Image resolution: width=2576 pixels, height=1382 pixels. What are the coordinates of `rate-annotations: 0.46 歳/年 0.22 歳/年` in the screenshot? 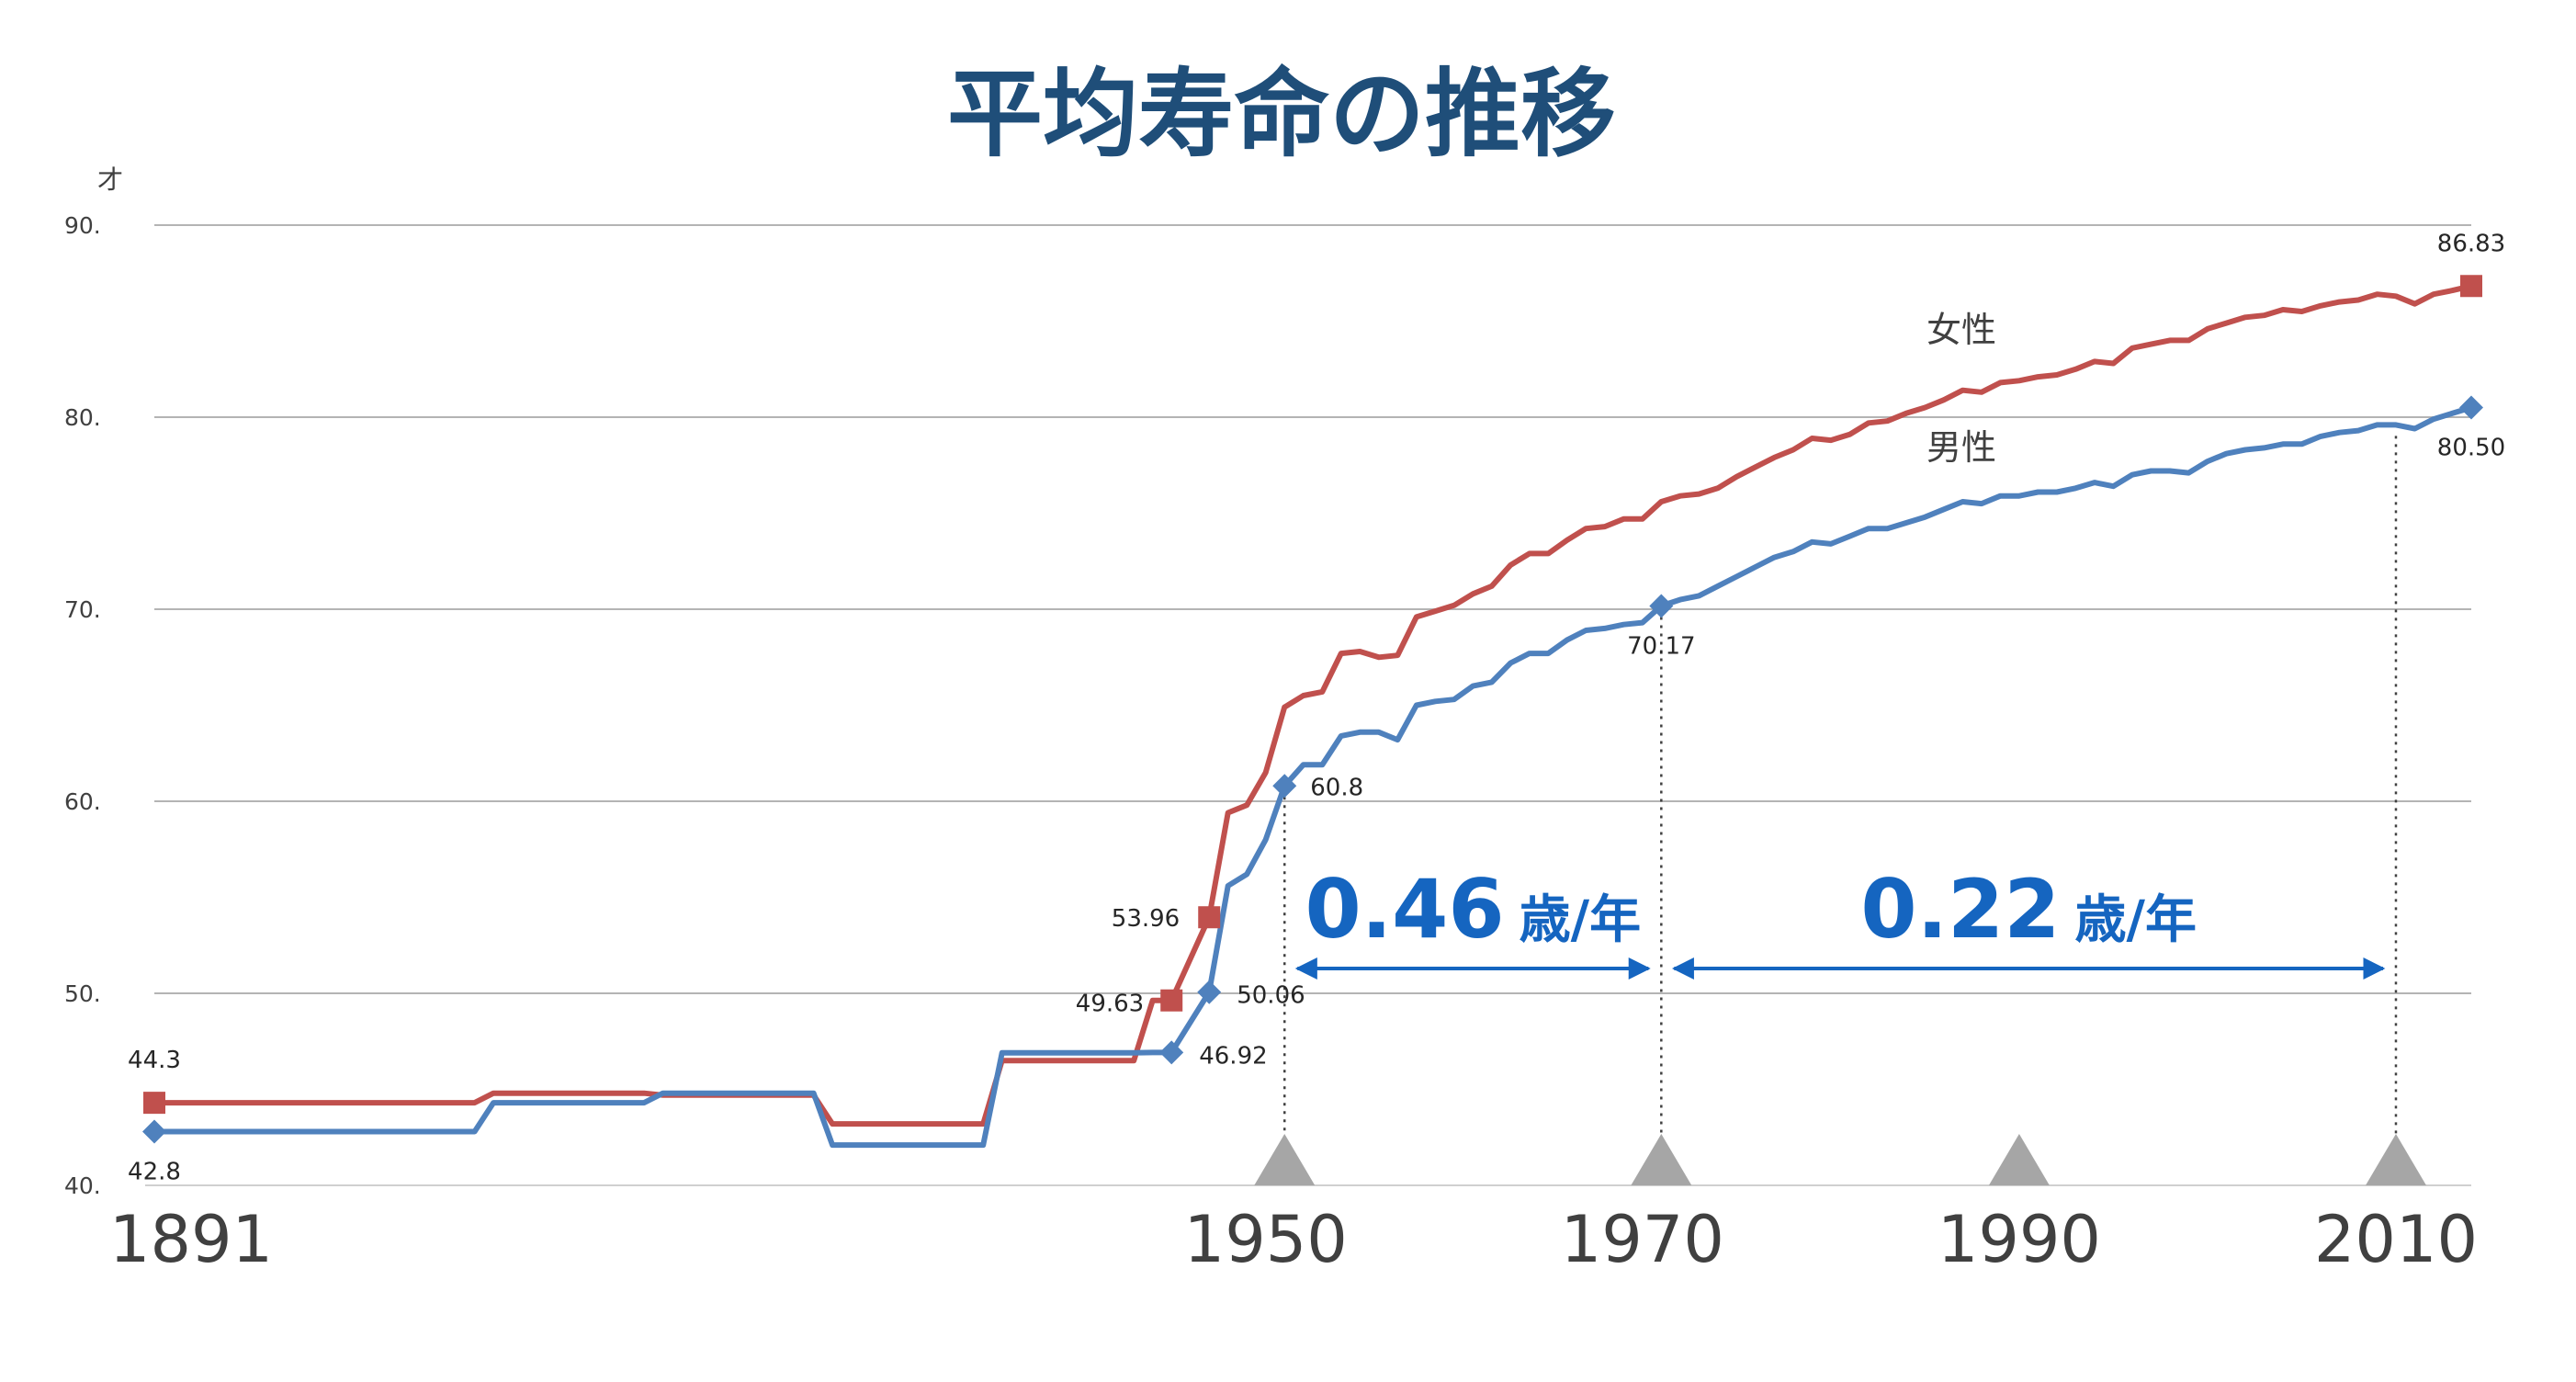 It's located at (1840, 921).